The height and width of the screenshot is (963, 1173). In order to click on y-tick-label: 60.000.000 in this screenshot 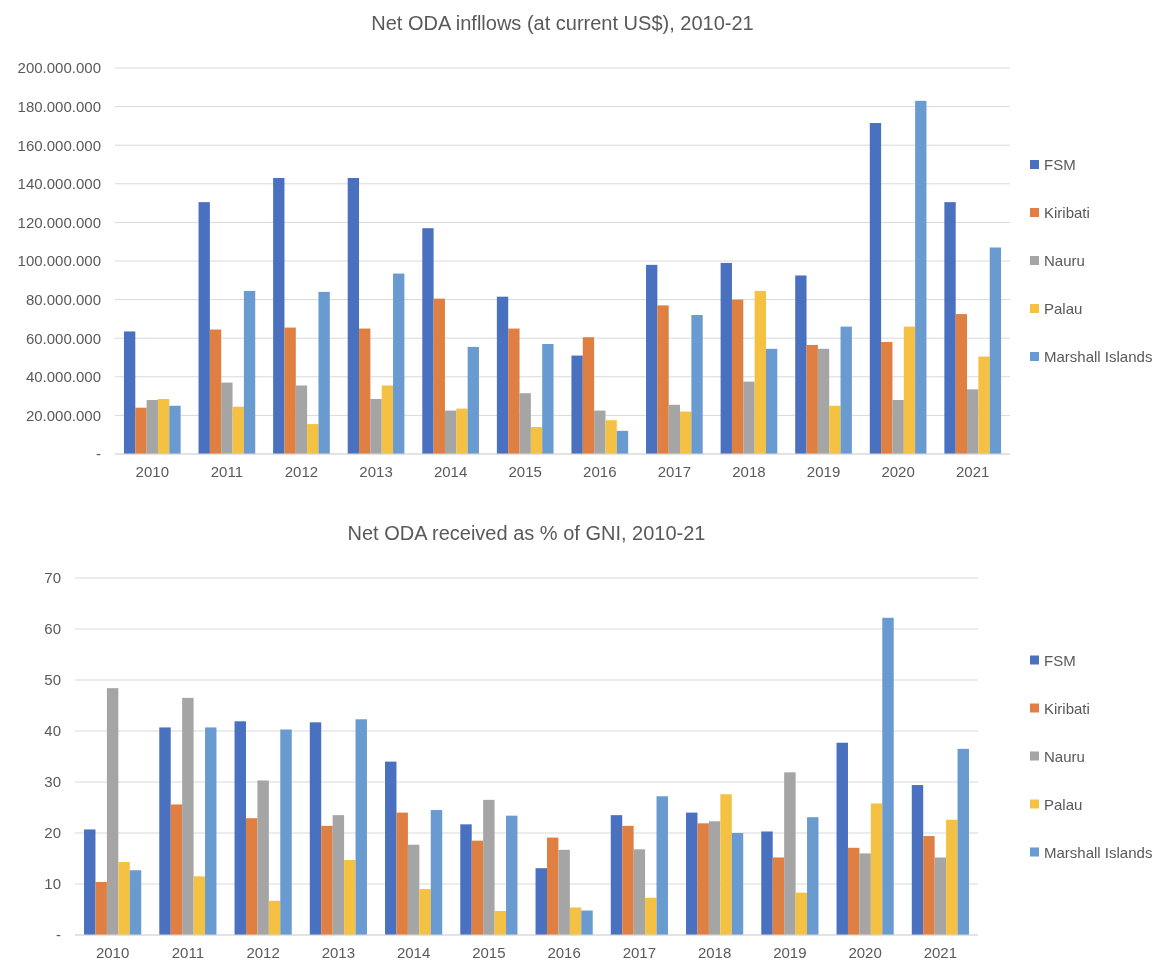, I will do `click(63, 338)`.